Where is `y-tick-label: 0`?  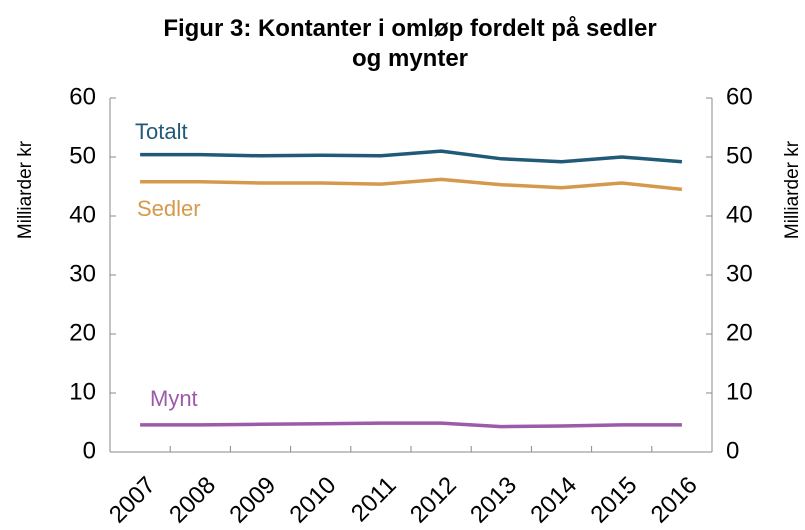 y-tick-label: 0 is located at coordinates (89, 450).